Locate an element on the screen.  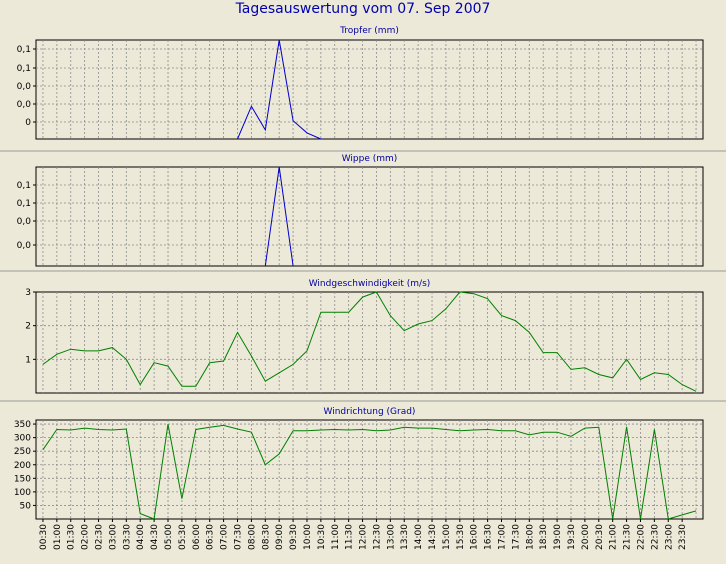
x-tick-label: 09:00 is located at coordinates (280, 537).